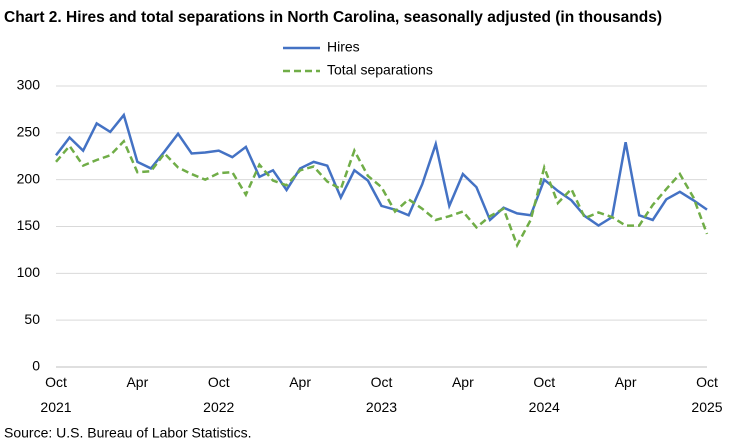 Image resolution: width=750 pixels, height=445 pixels. I want to click on legend-label: Total separations, so click(380, 70).